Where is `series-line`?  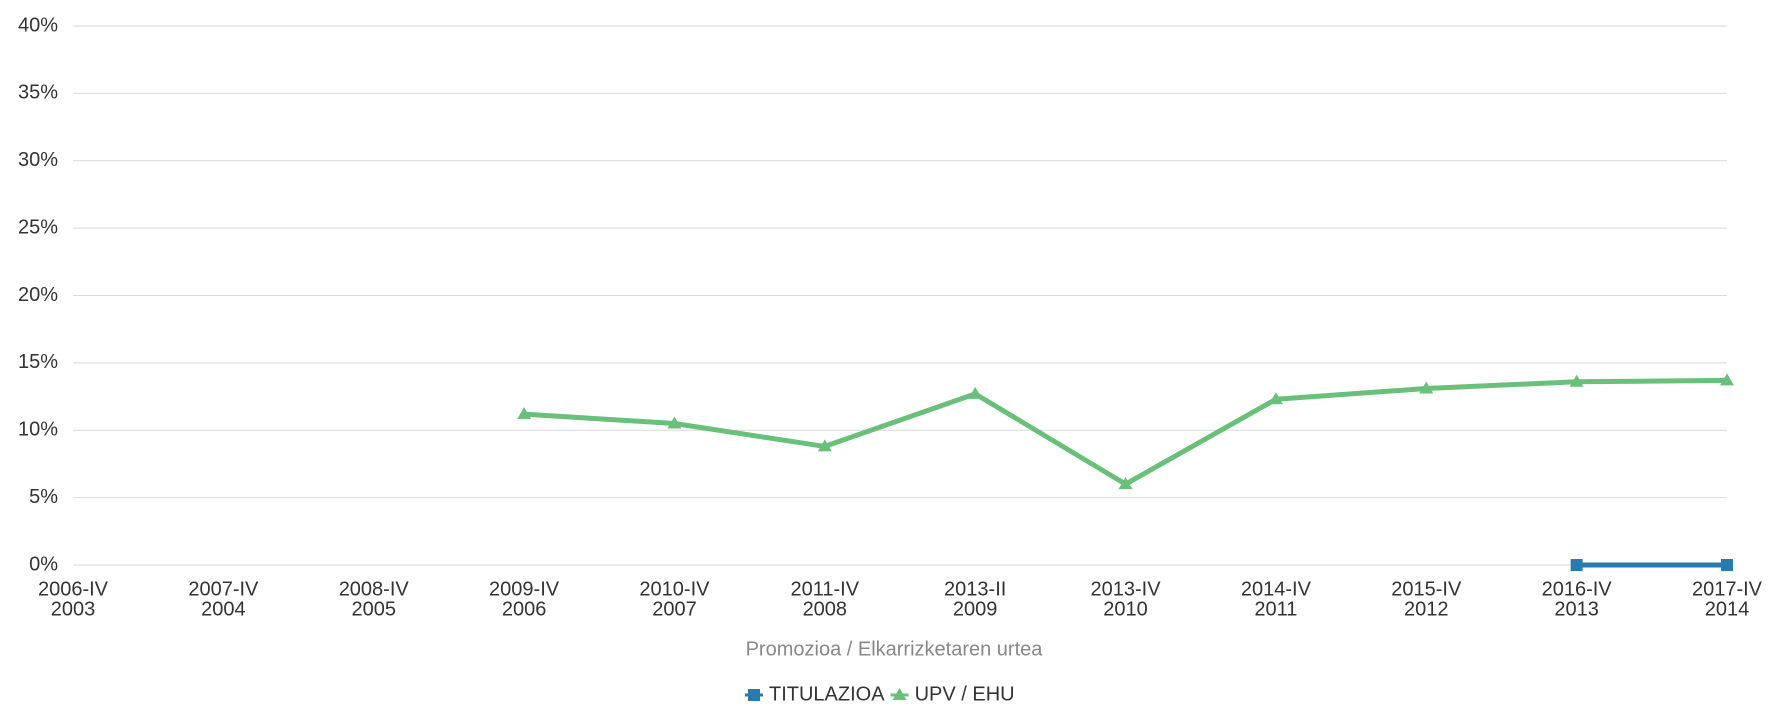
series-line is located at coordinates (1125, 432).